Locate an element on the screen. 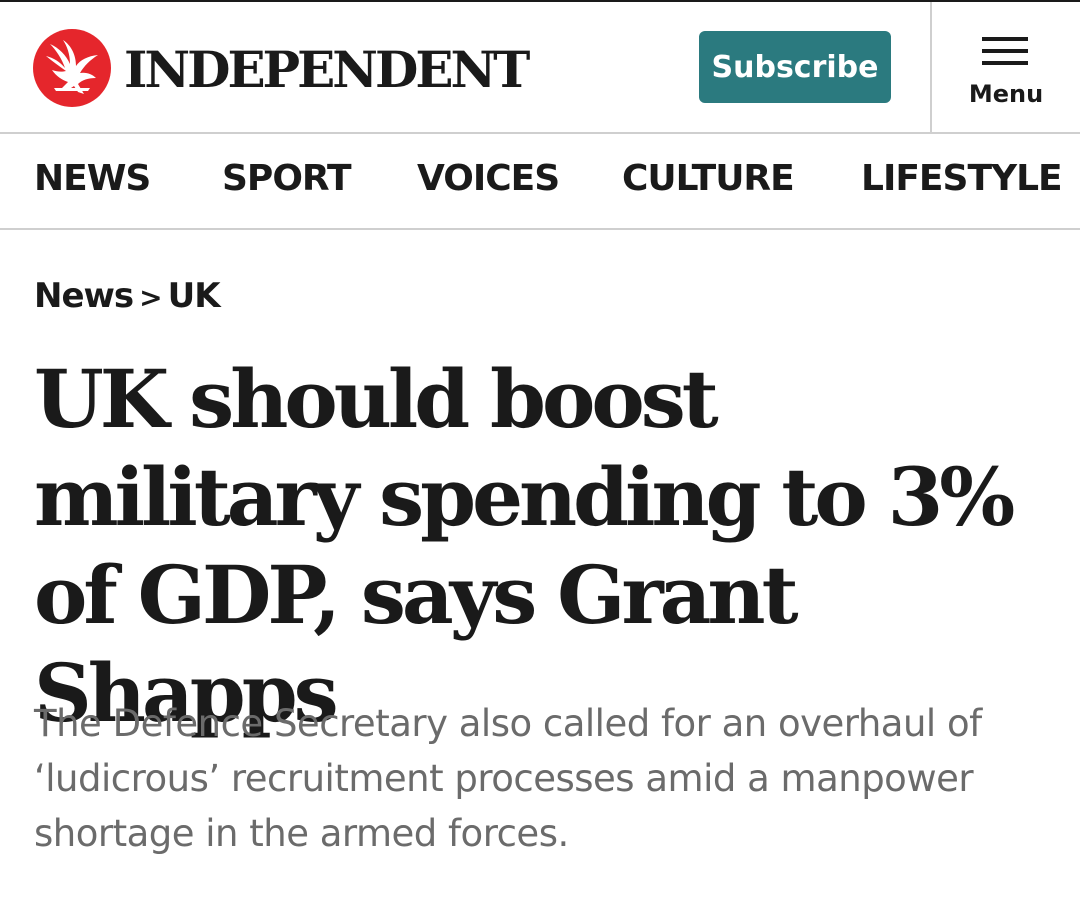  breadcrumb-uk: UK is located at coordinates (194, 296).